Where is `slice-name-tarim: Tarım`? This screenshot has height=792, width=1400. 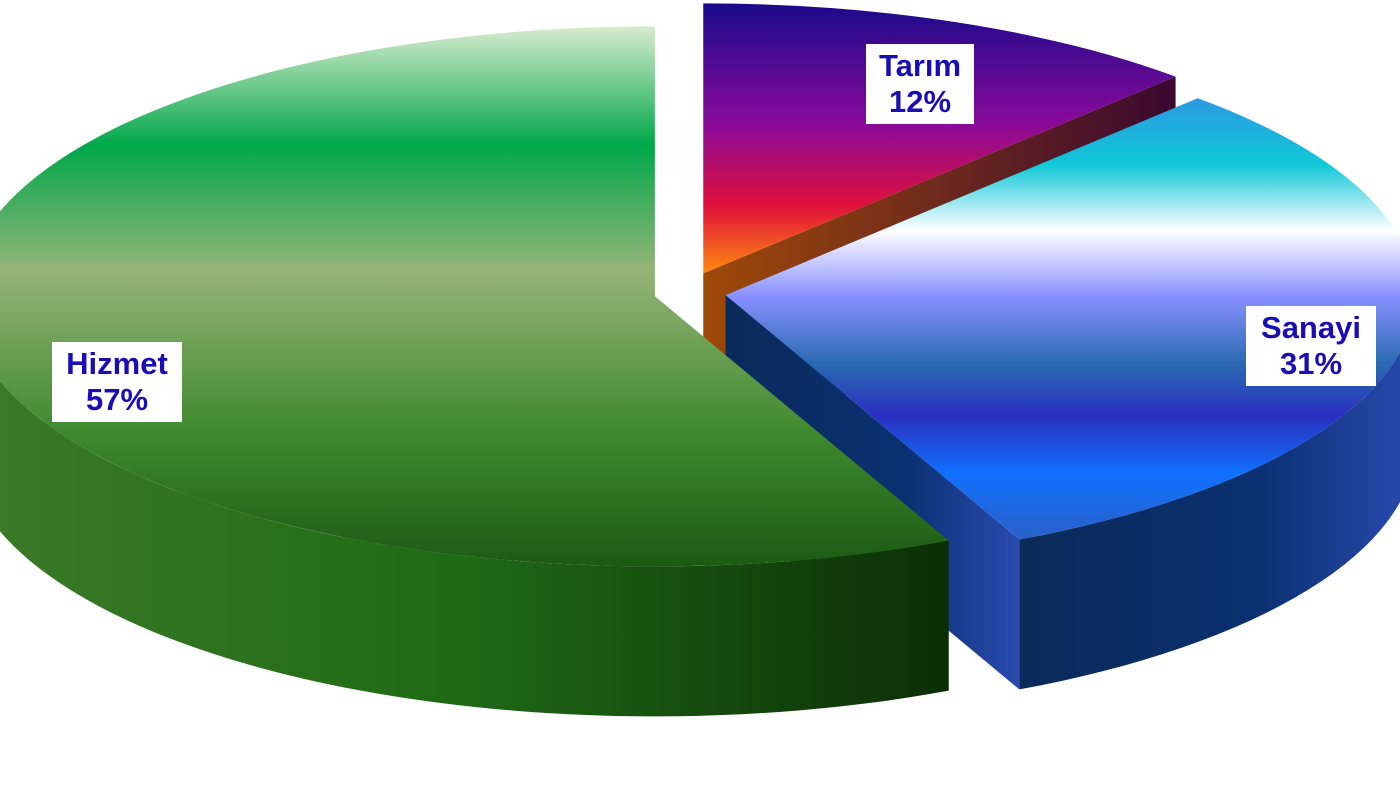 slice-name-tarim: Tarım is located at coordinates (920, 65).